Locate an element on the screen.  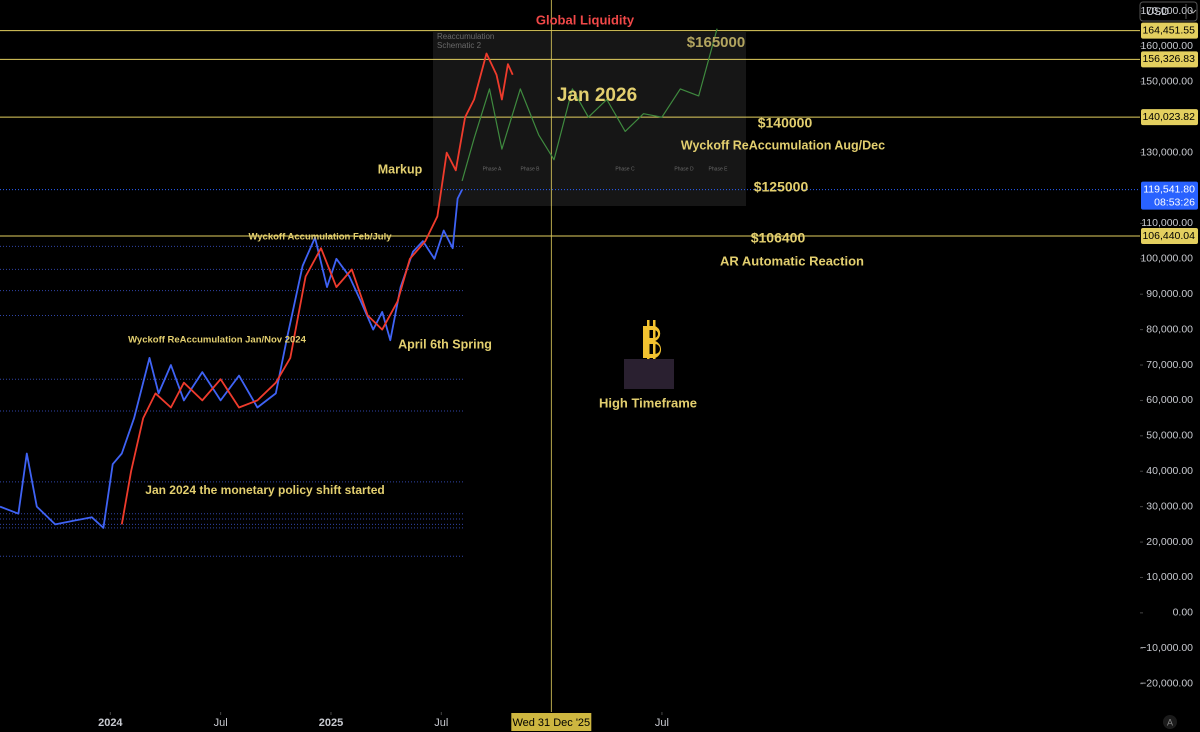
annotation: Phase B is located at coordinates (531, 169).